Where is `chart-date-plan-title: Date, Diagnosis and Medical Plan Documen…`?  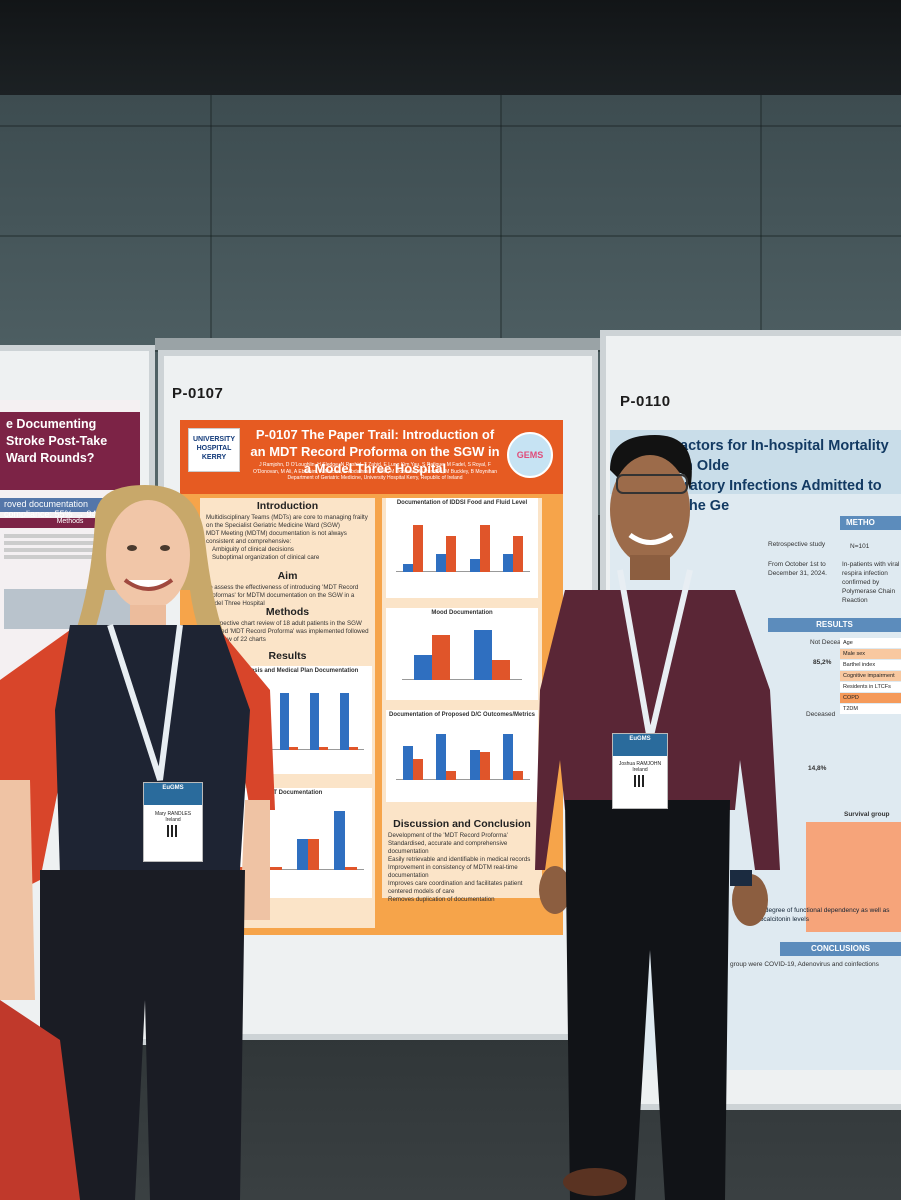
chart-date-plan-title: Date, Diagnosis and Medical Plan Documen… is located at coordinates (288, 671).